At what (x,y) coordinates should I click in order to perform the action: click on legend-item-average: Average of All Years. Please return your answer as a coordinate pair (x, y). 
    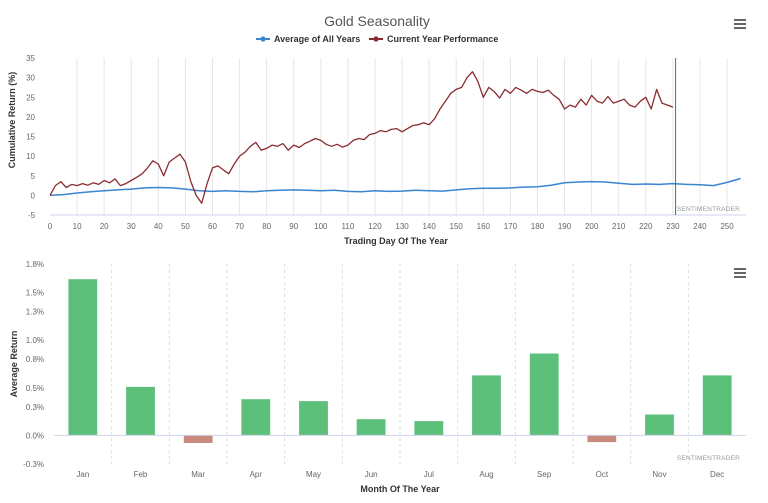
    Looking at the image, I should click on (308, 39).